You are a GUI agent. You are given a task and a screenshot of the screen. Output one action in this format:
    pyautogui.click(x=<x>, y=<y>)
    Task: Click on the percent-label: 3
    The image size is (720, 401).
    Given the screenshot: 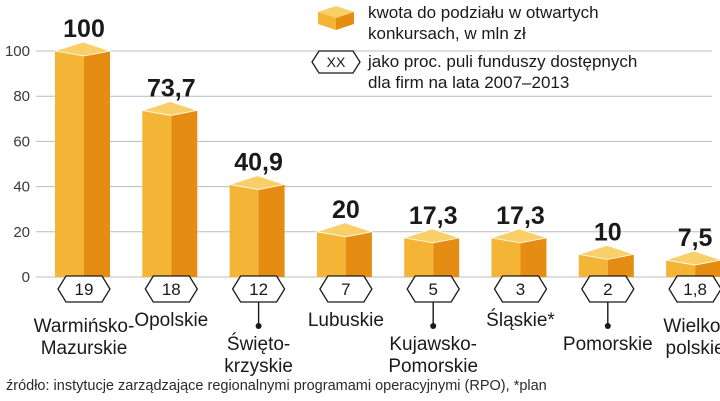 What is the action you would take?
    pyautogui.click(x=520, y=289)
    